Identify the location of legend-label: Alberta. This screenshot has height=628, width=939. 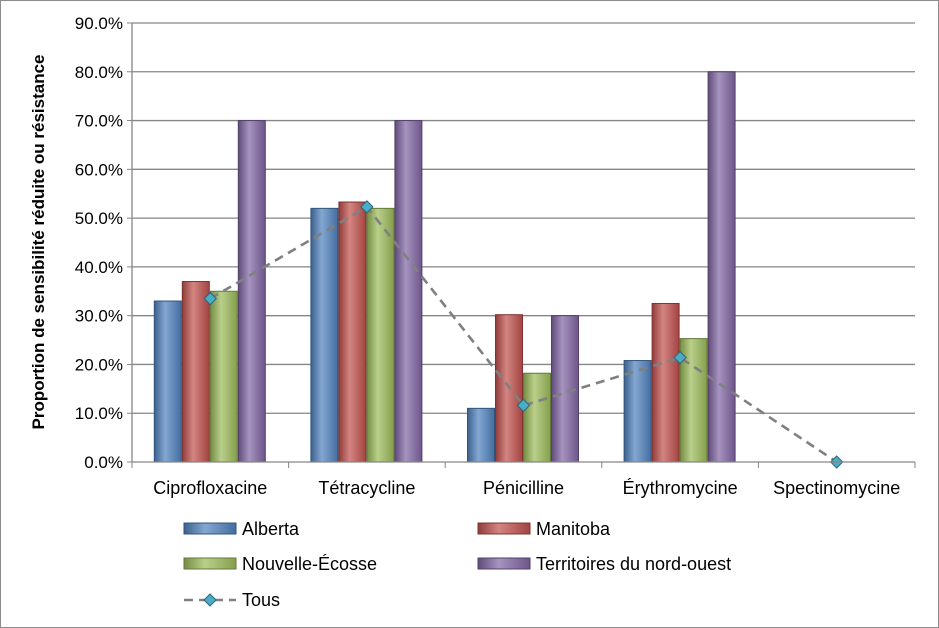
(271, 529).